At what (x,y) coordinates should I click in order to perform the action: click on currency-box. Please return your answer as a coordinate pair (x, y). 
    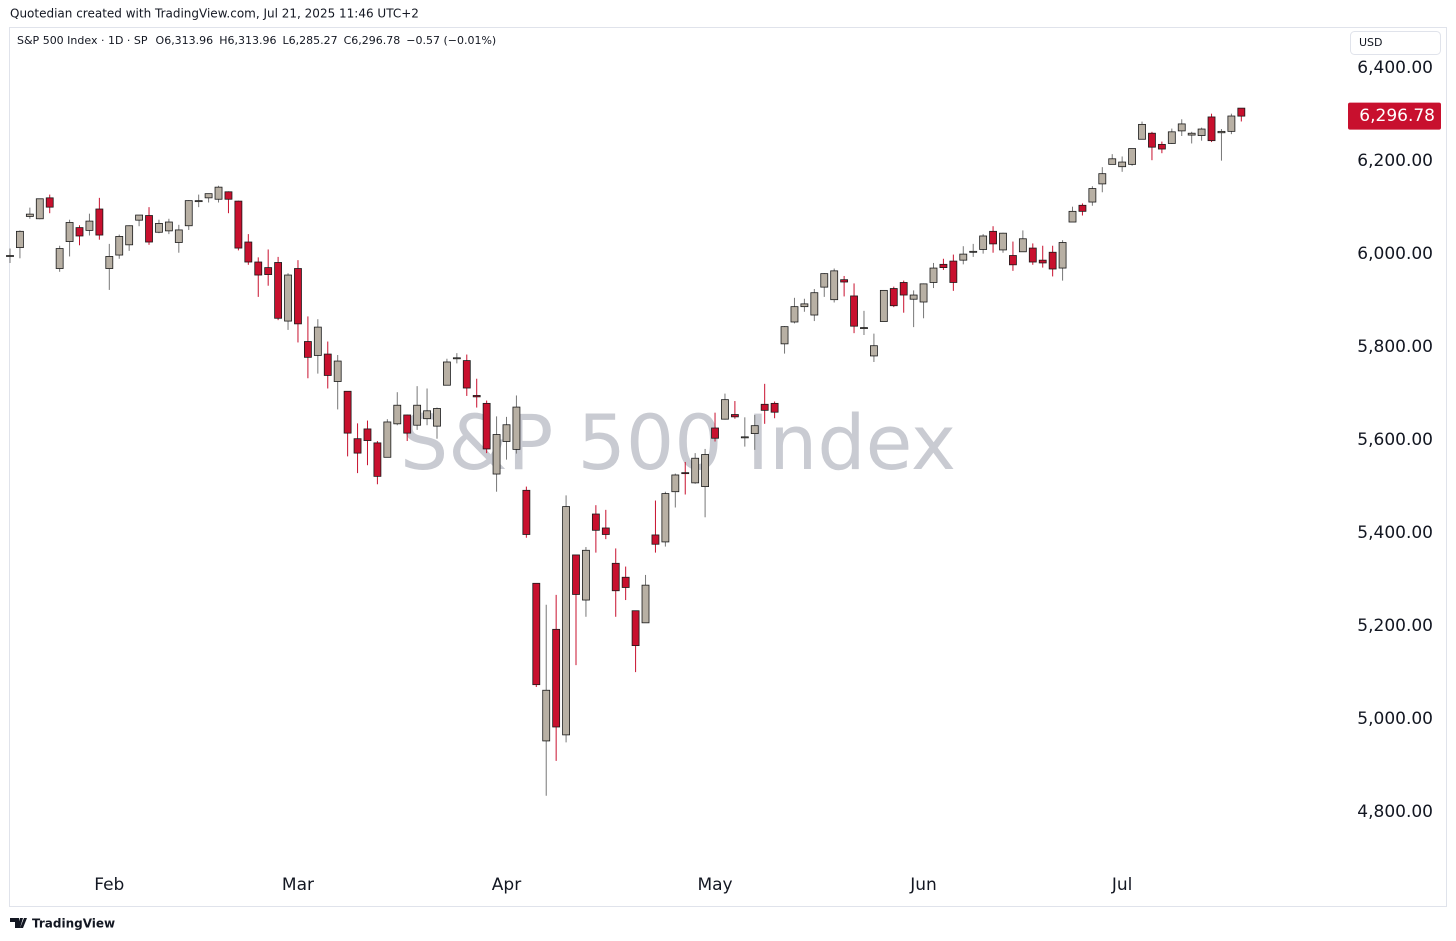
    Looking at the image, I should click on (1395, 43).